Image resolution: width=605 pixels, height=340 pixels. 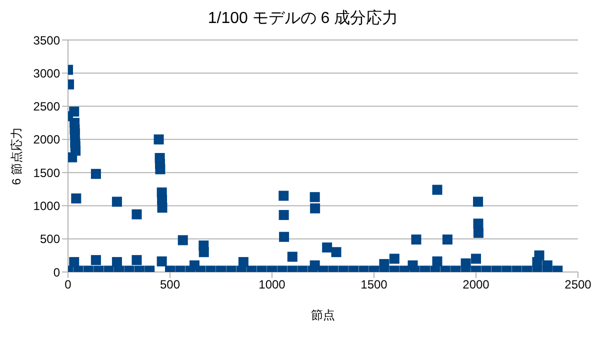 I want to click on y-axis-title: 6 節点応力, so click(x=16, y=156).